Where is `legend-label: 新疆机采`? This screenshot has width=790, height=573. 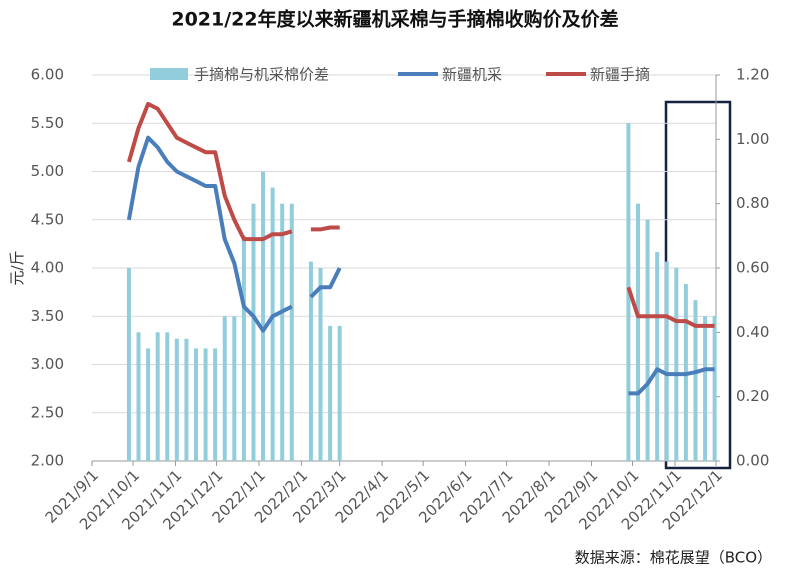 legend-label: 新疆机采 is located at coordinates (472, 75).